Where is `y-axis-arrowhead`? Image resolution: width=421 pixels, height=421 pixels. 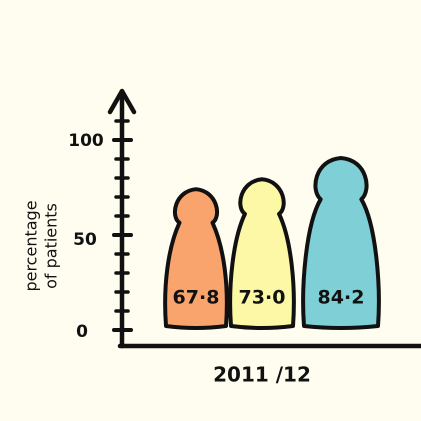 y-axis-arrowhead is located at coordinates (122, 101).